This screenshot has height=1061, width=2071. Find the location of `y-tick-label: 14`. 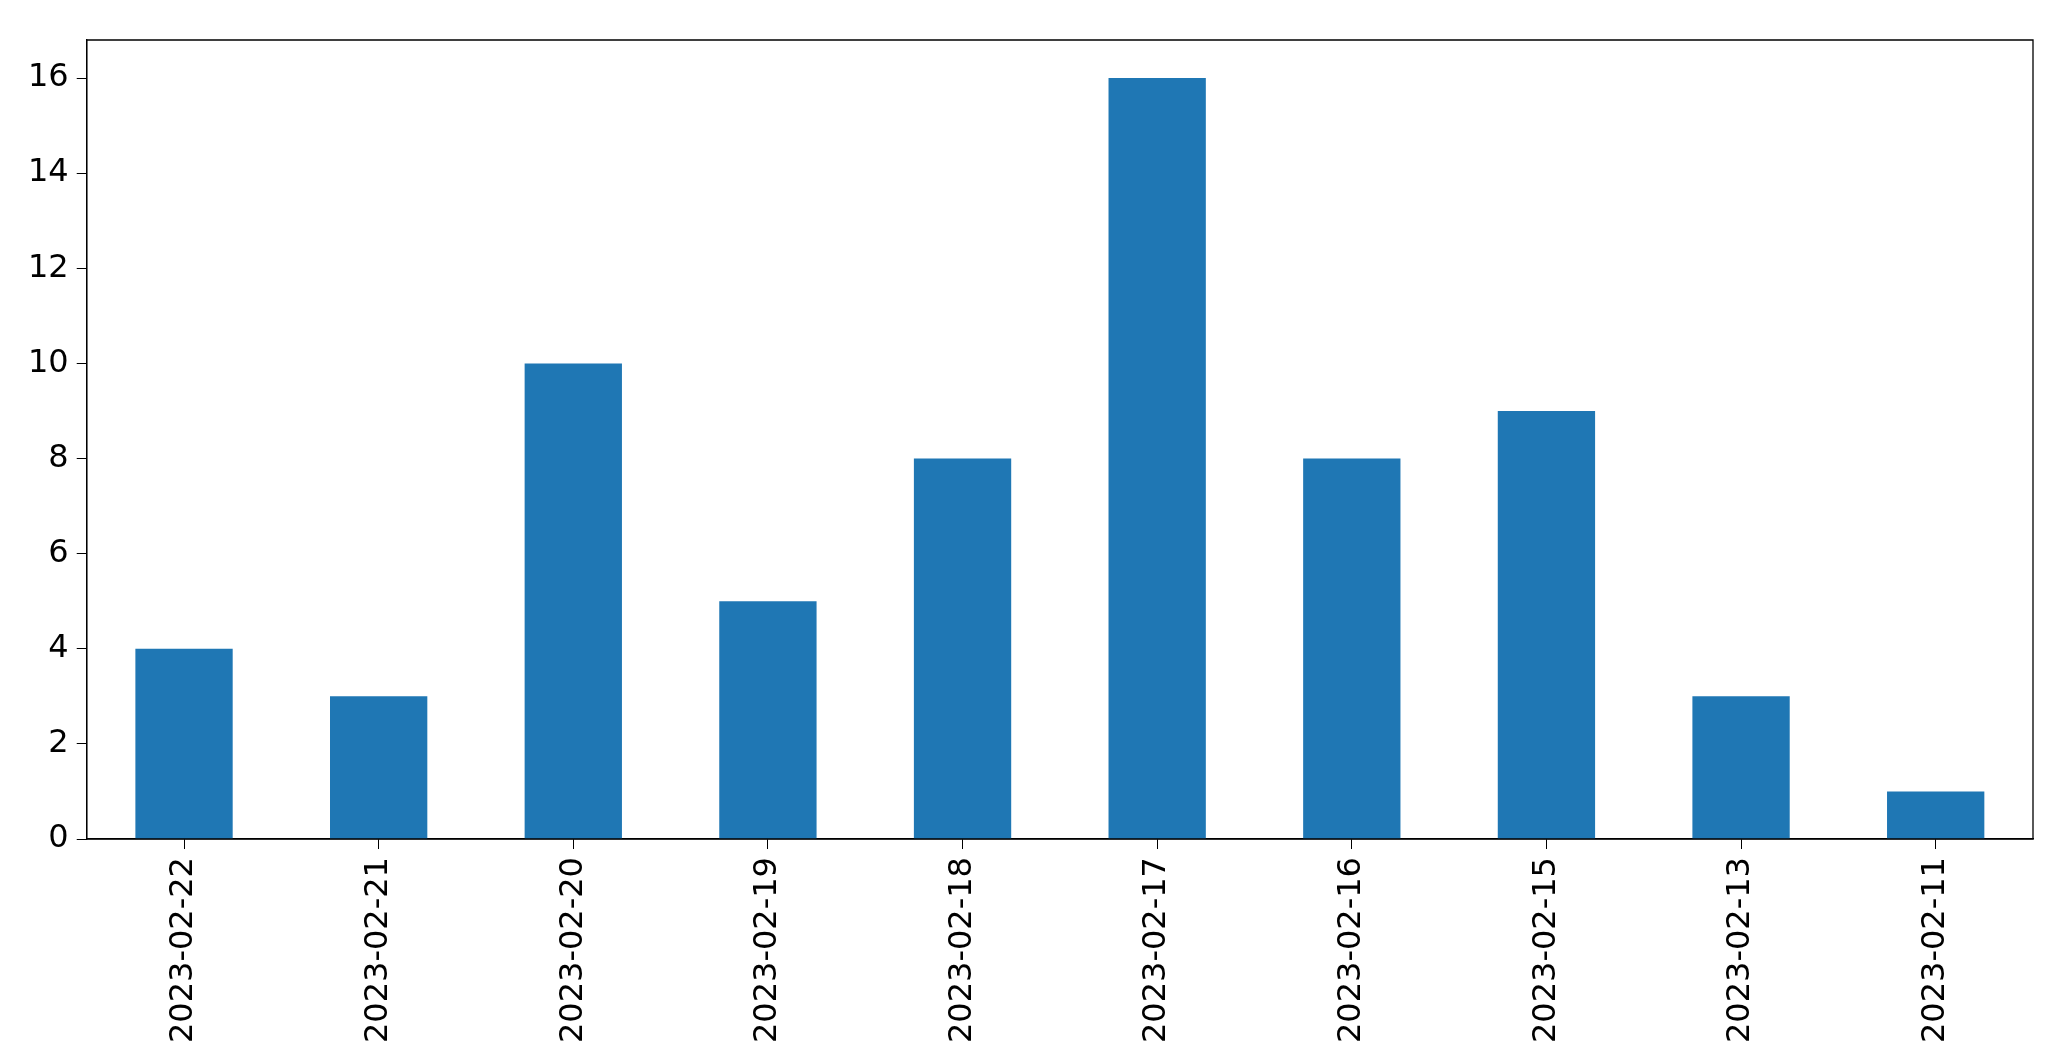

y-tick-label: 14 is located at coordinates (48, 170).